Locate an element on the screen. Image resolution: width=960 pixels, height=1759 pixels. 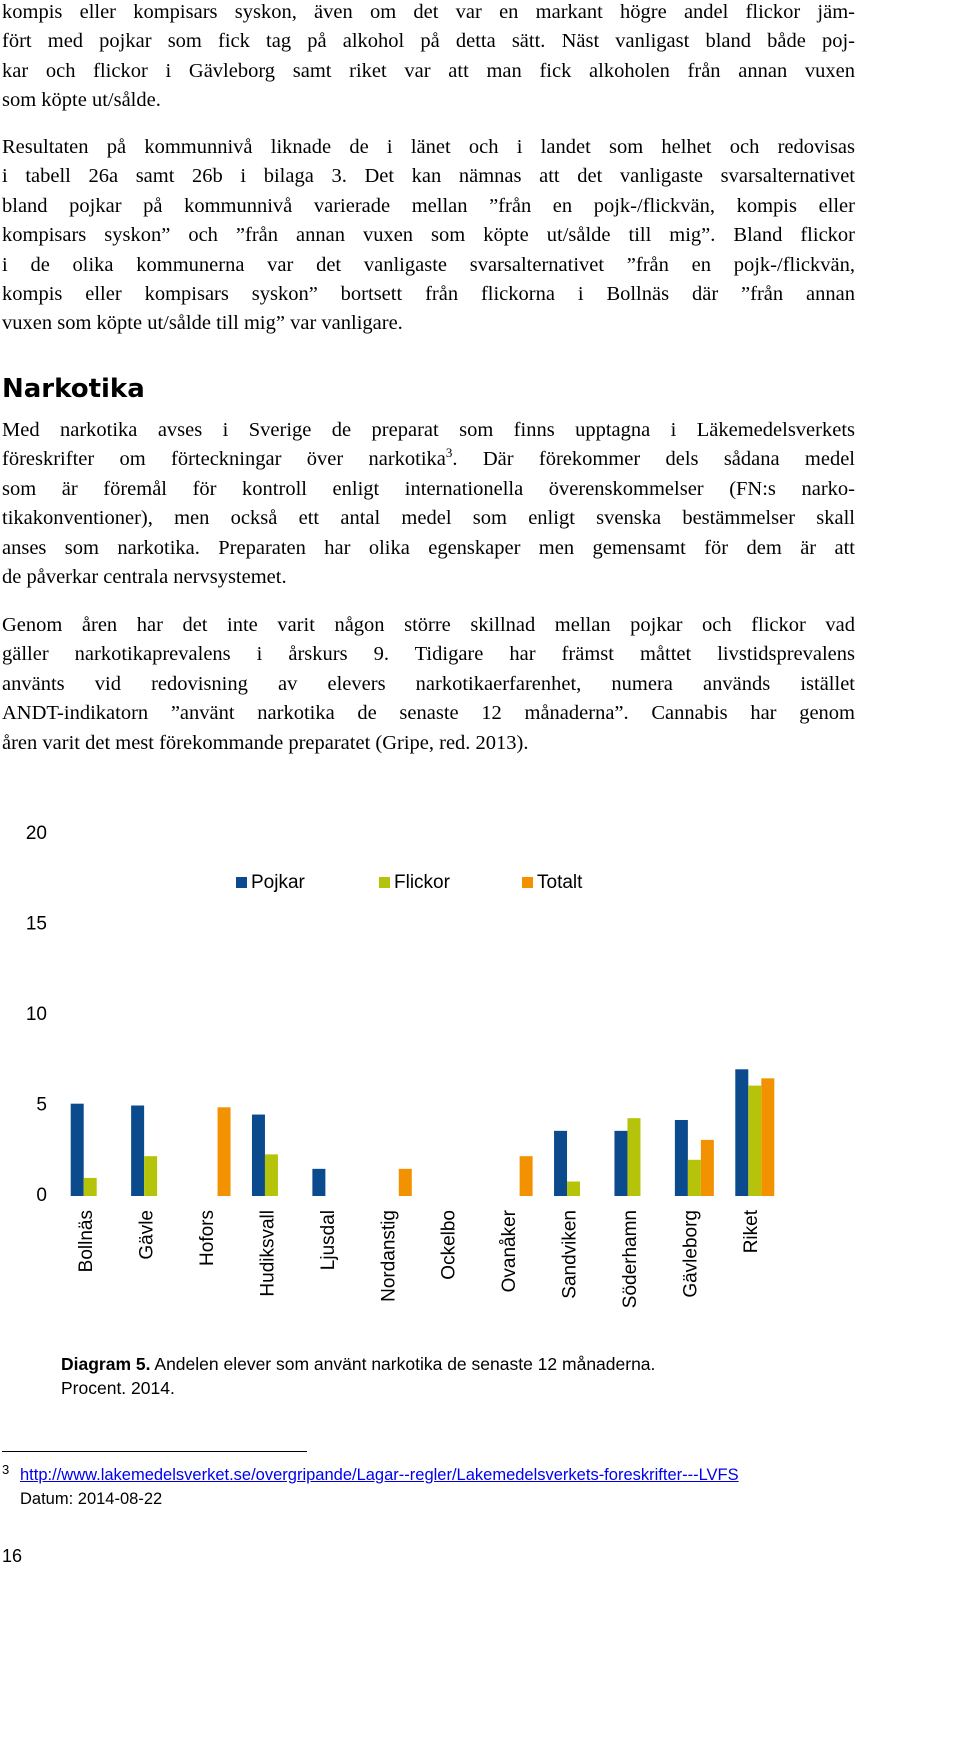
x-tick-label: Gävleborg is located at coordinates (690, 1254).